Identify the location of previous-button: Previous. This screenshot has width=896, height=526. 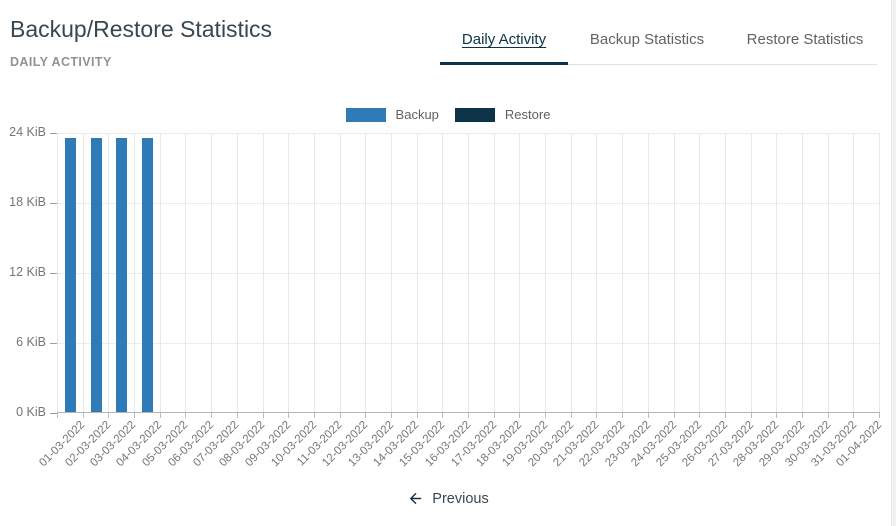
(448, 498).